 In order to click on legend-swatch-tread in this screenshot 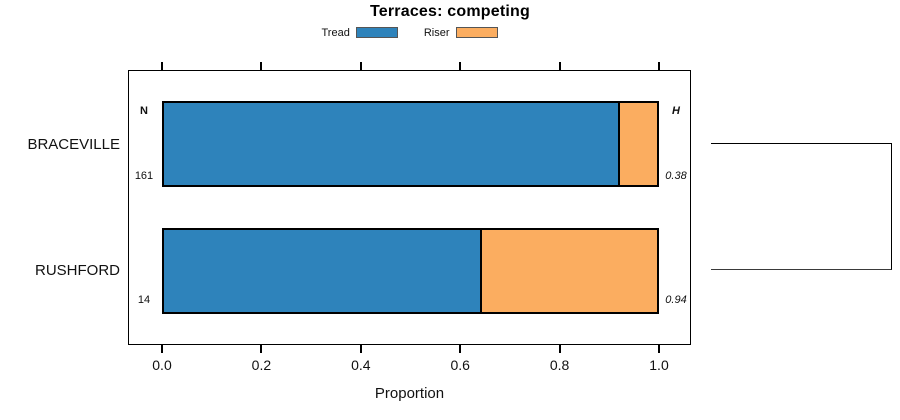, I will do `click(376, 32)`.